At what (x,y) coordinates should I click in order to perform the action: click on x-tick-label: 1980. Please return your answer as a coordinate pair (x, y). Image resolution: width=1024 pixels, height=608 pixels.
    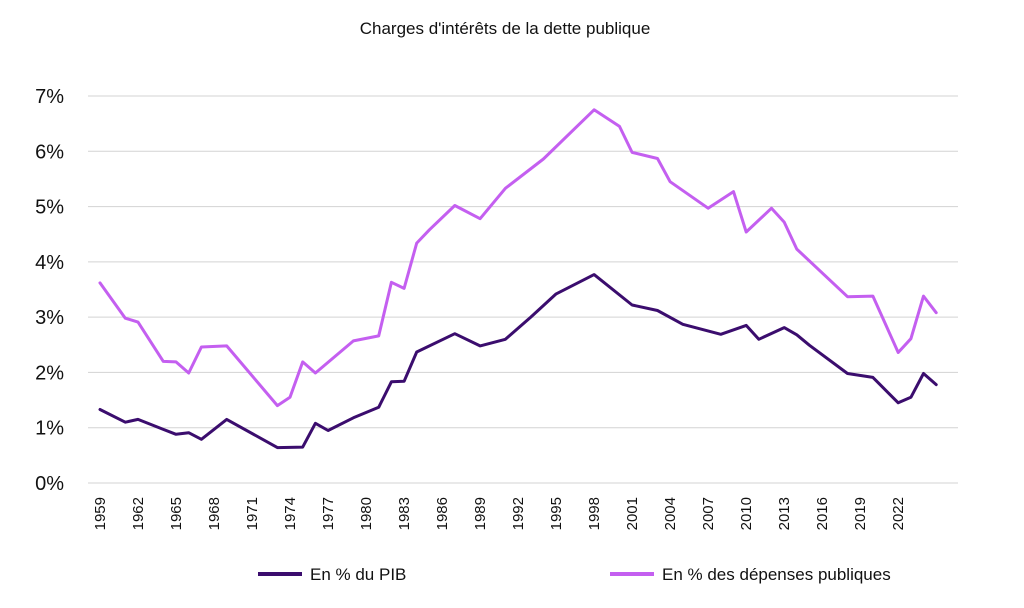
    Looking at the image, I should click on (366, 513).